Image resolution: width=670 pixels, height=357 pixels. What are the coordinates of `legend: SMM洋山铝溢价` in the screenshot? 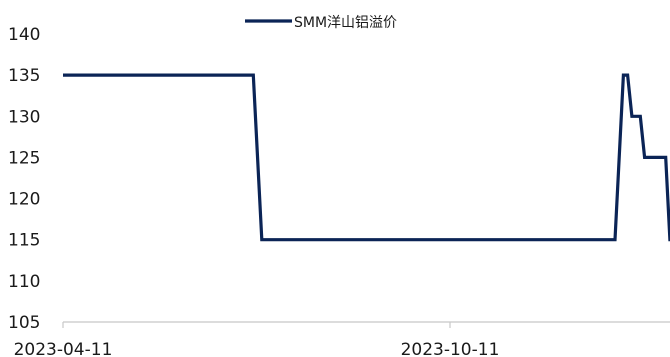 It's located at (321, 23).